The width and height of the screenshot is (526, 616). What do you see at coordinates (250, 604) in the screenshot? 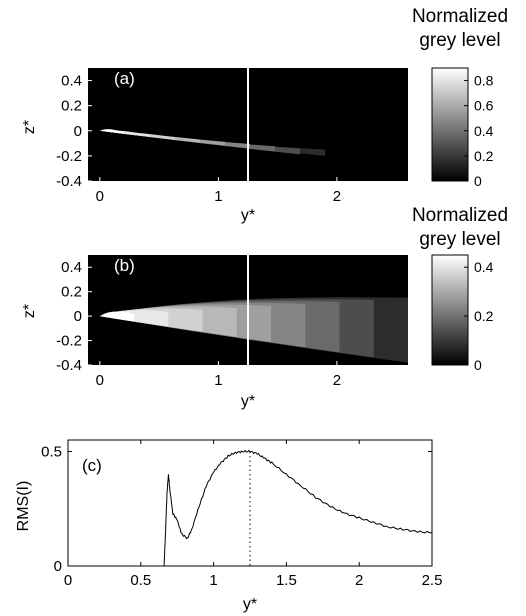
I see `panel-c-x-axis-label: y*` at bounding box center [250, 604].